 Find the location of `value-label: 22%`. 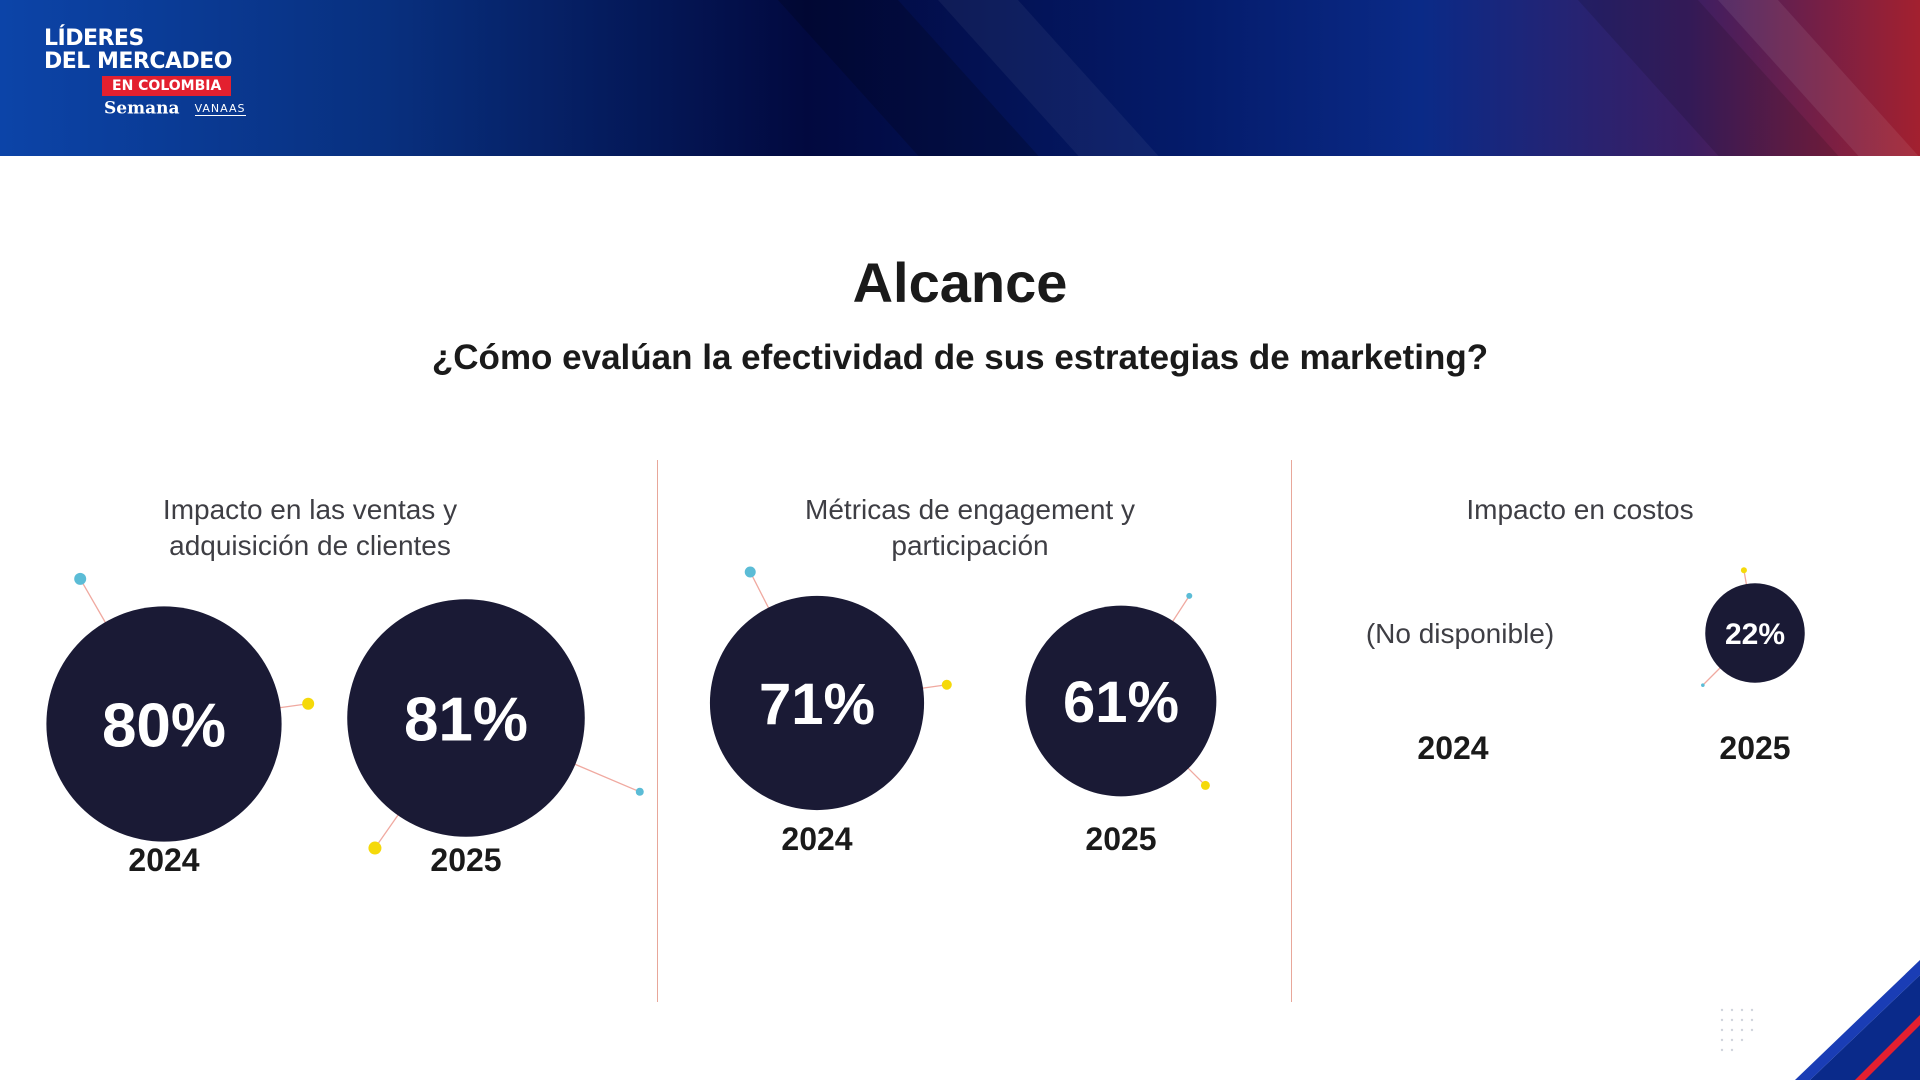

value-label: 22% is located at coordinates (1755, 634).